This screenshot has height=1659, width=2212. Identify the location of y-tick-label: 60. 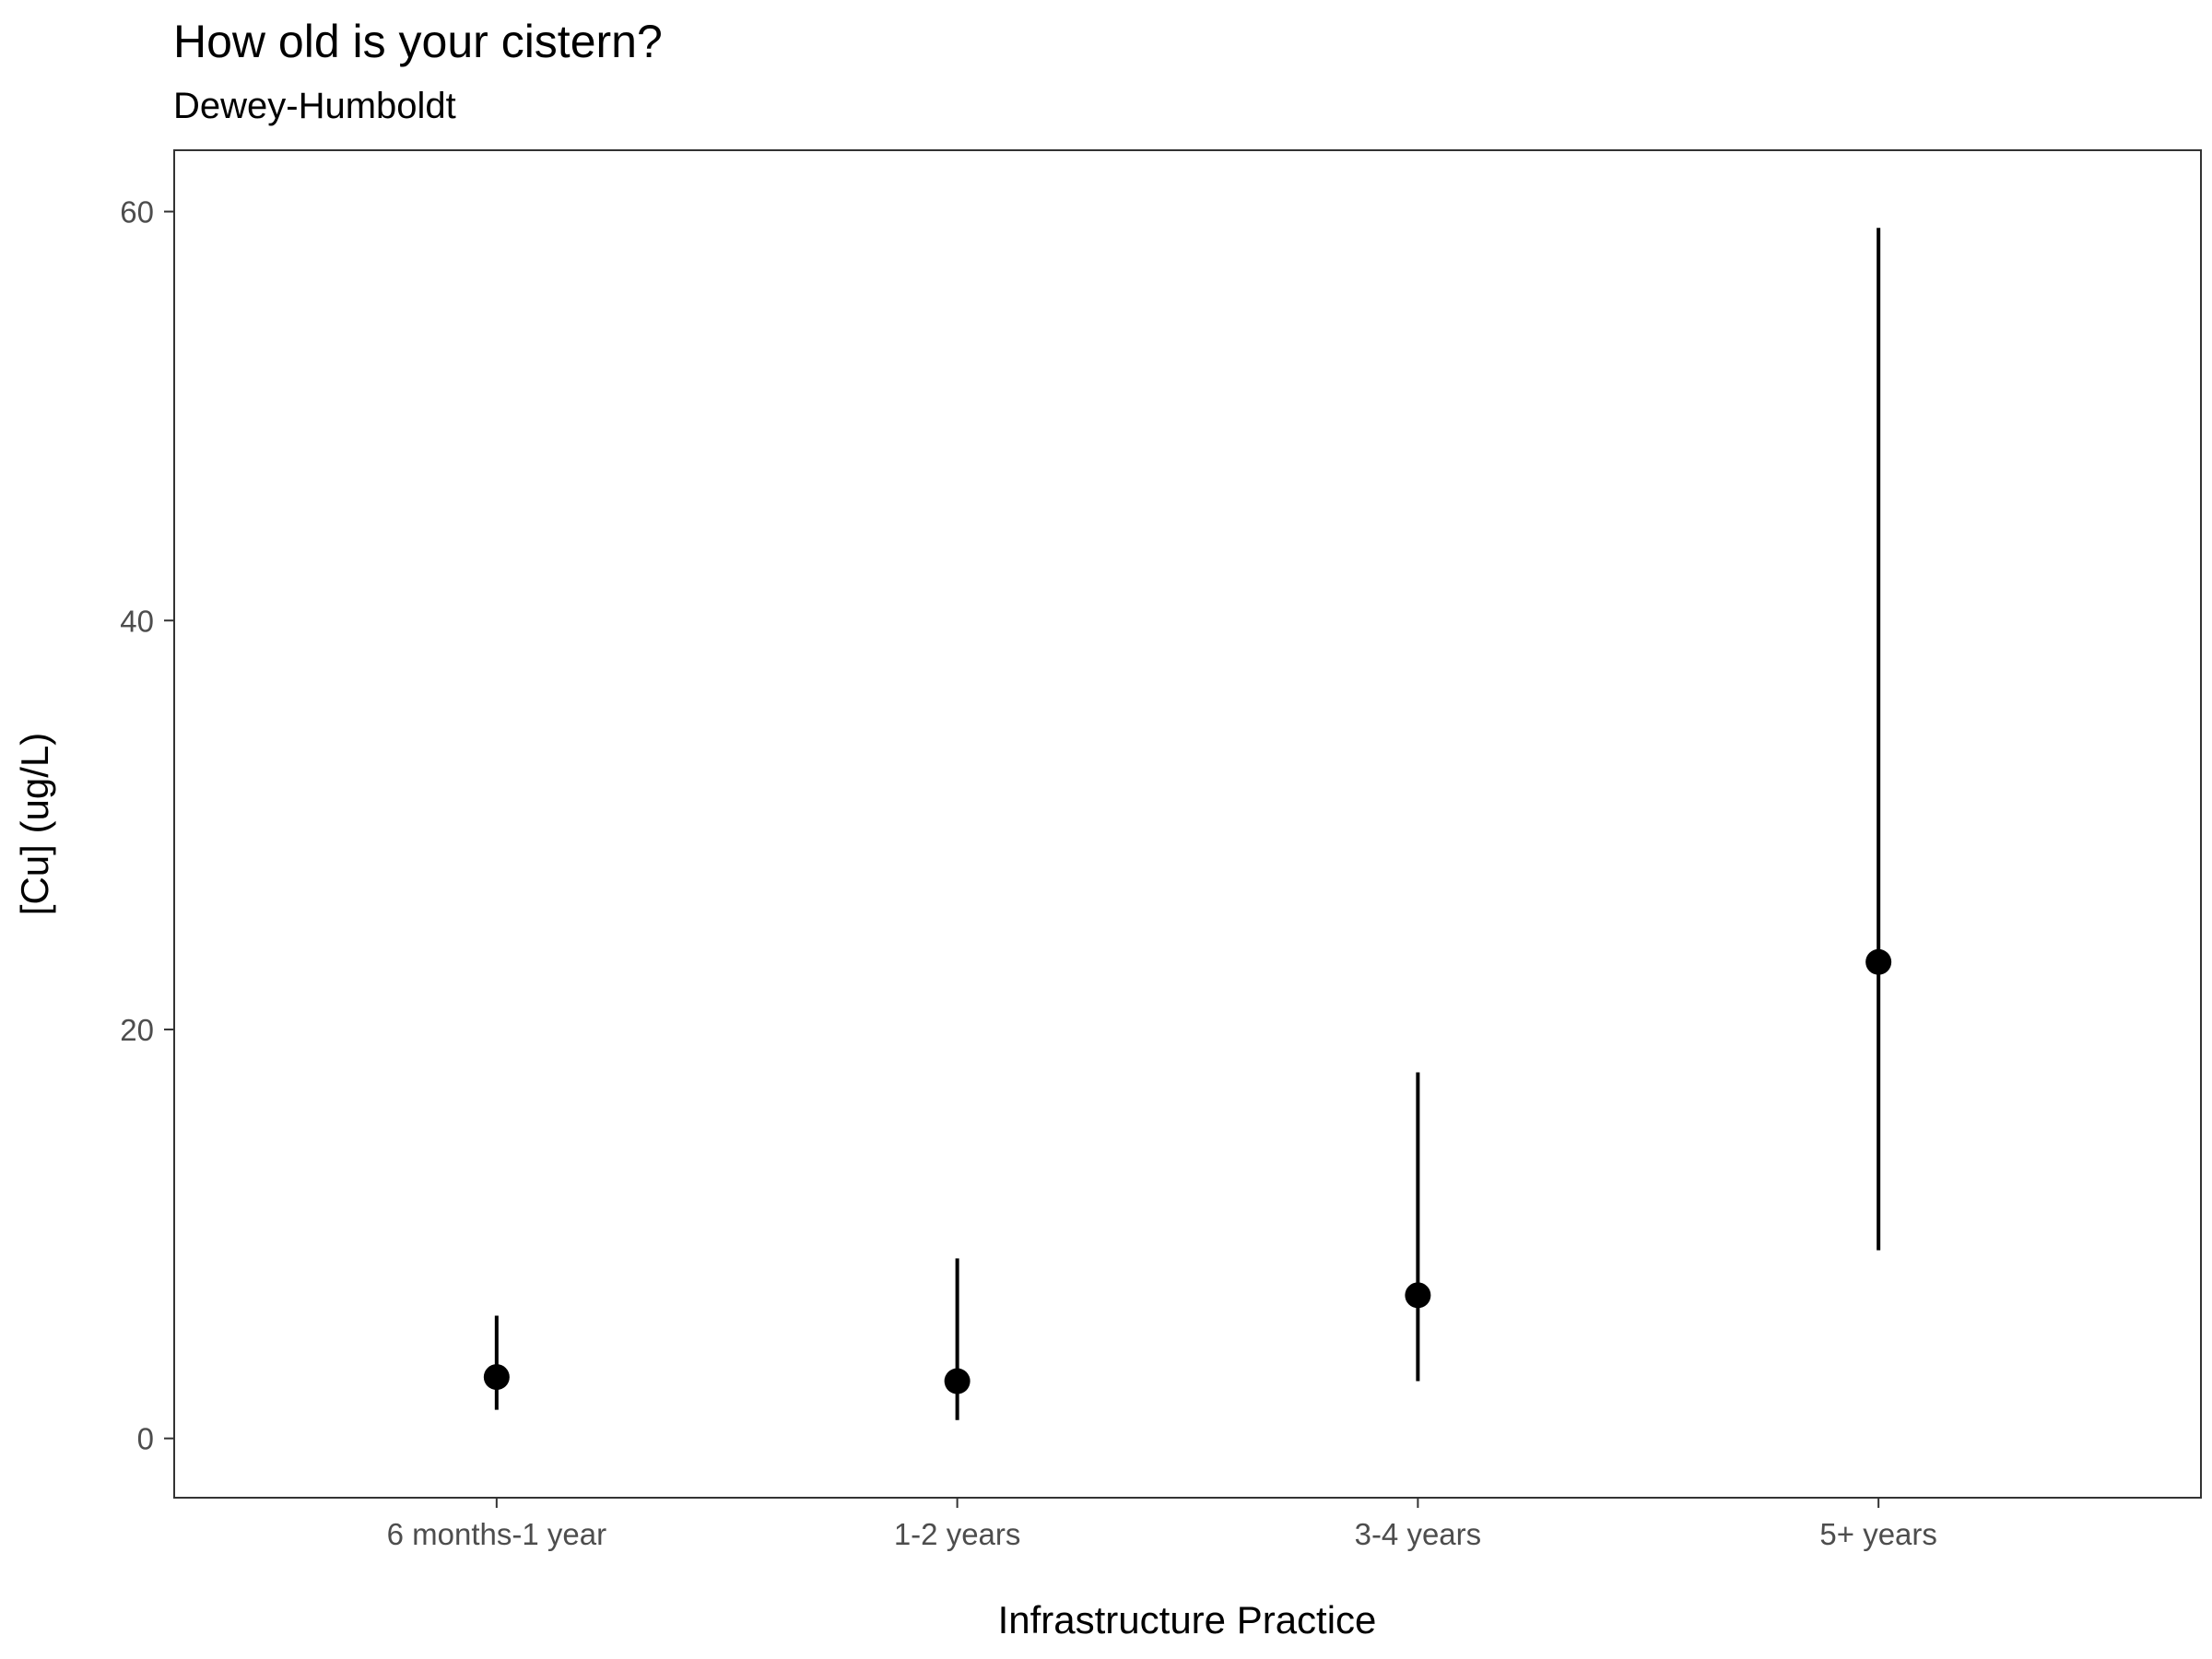
(137, 212).